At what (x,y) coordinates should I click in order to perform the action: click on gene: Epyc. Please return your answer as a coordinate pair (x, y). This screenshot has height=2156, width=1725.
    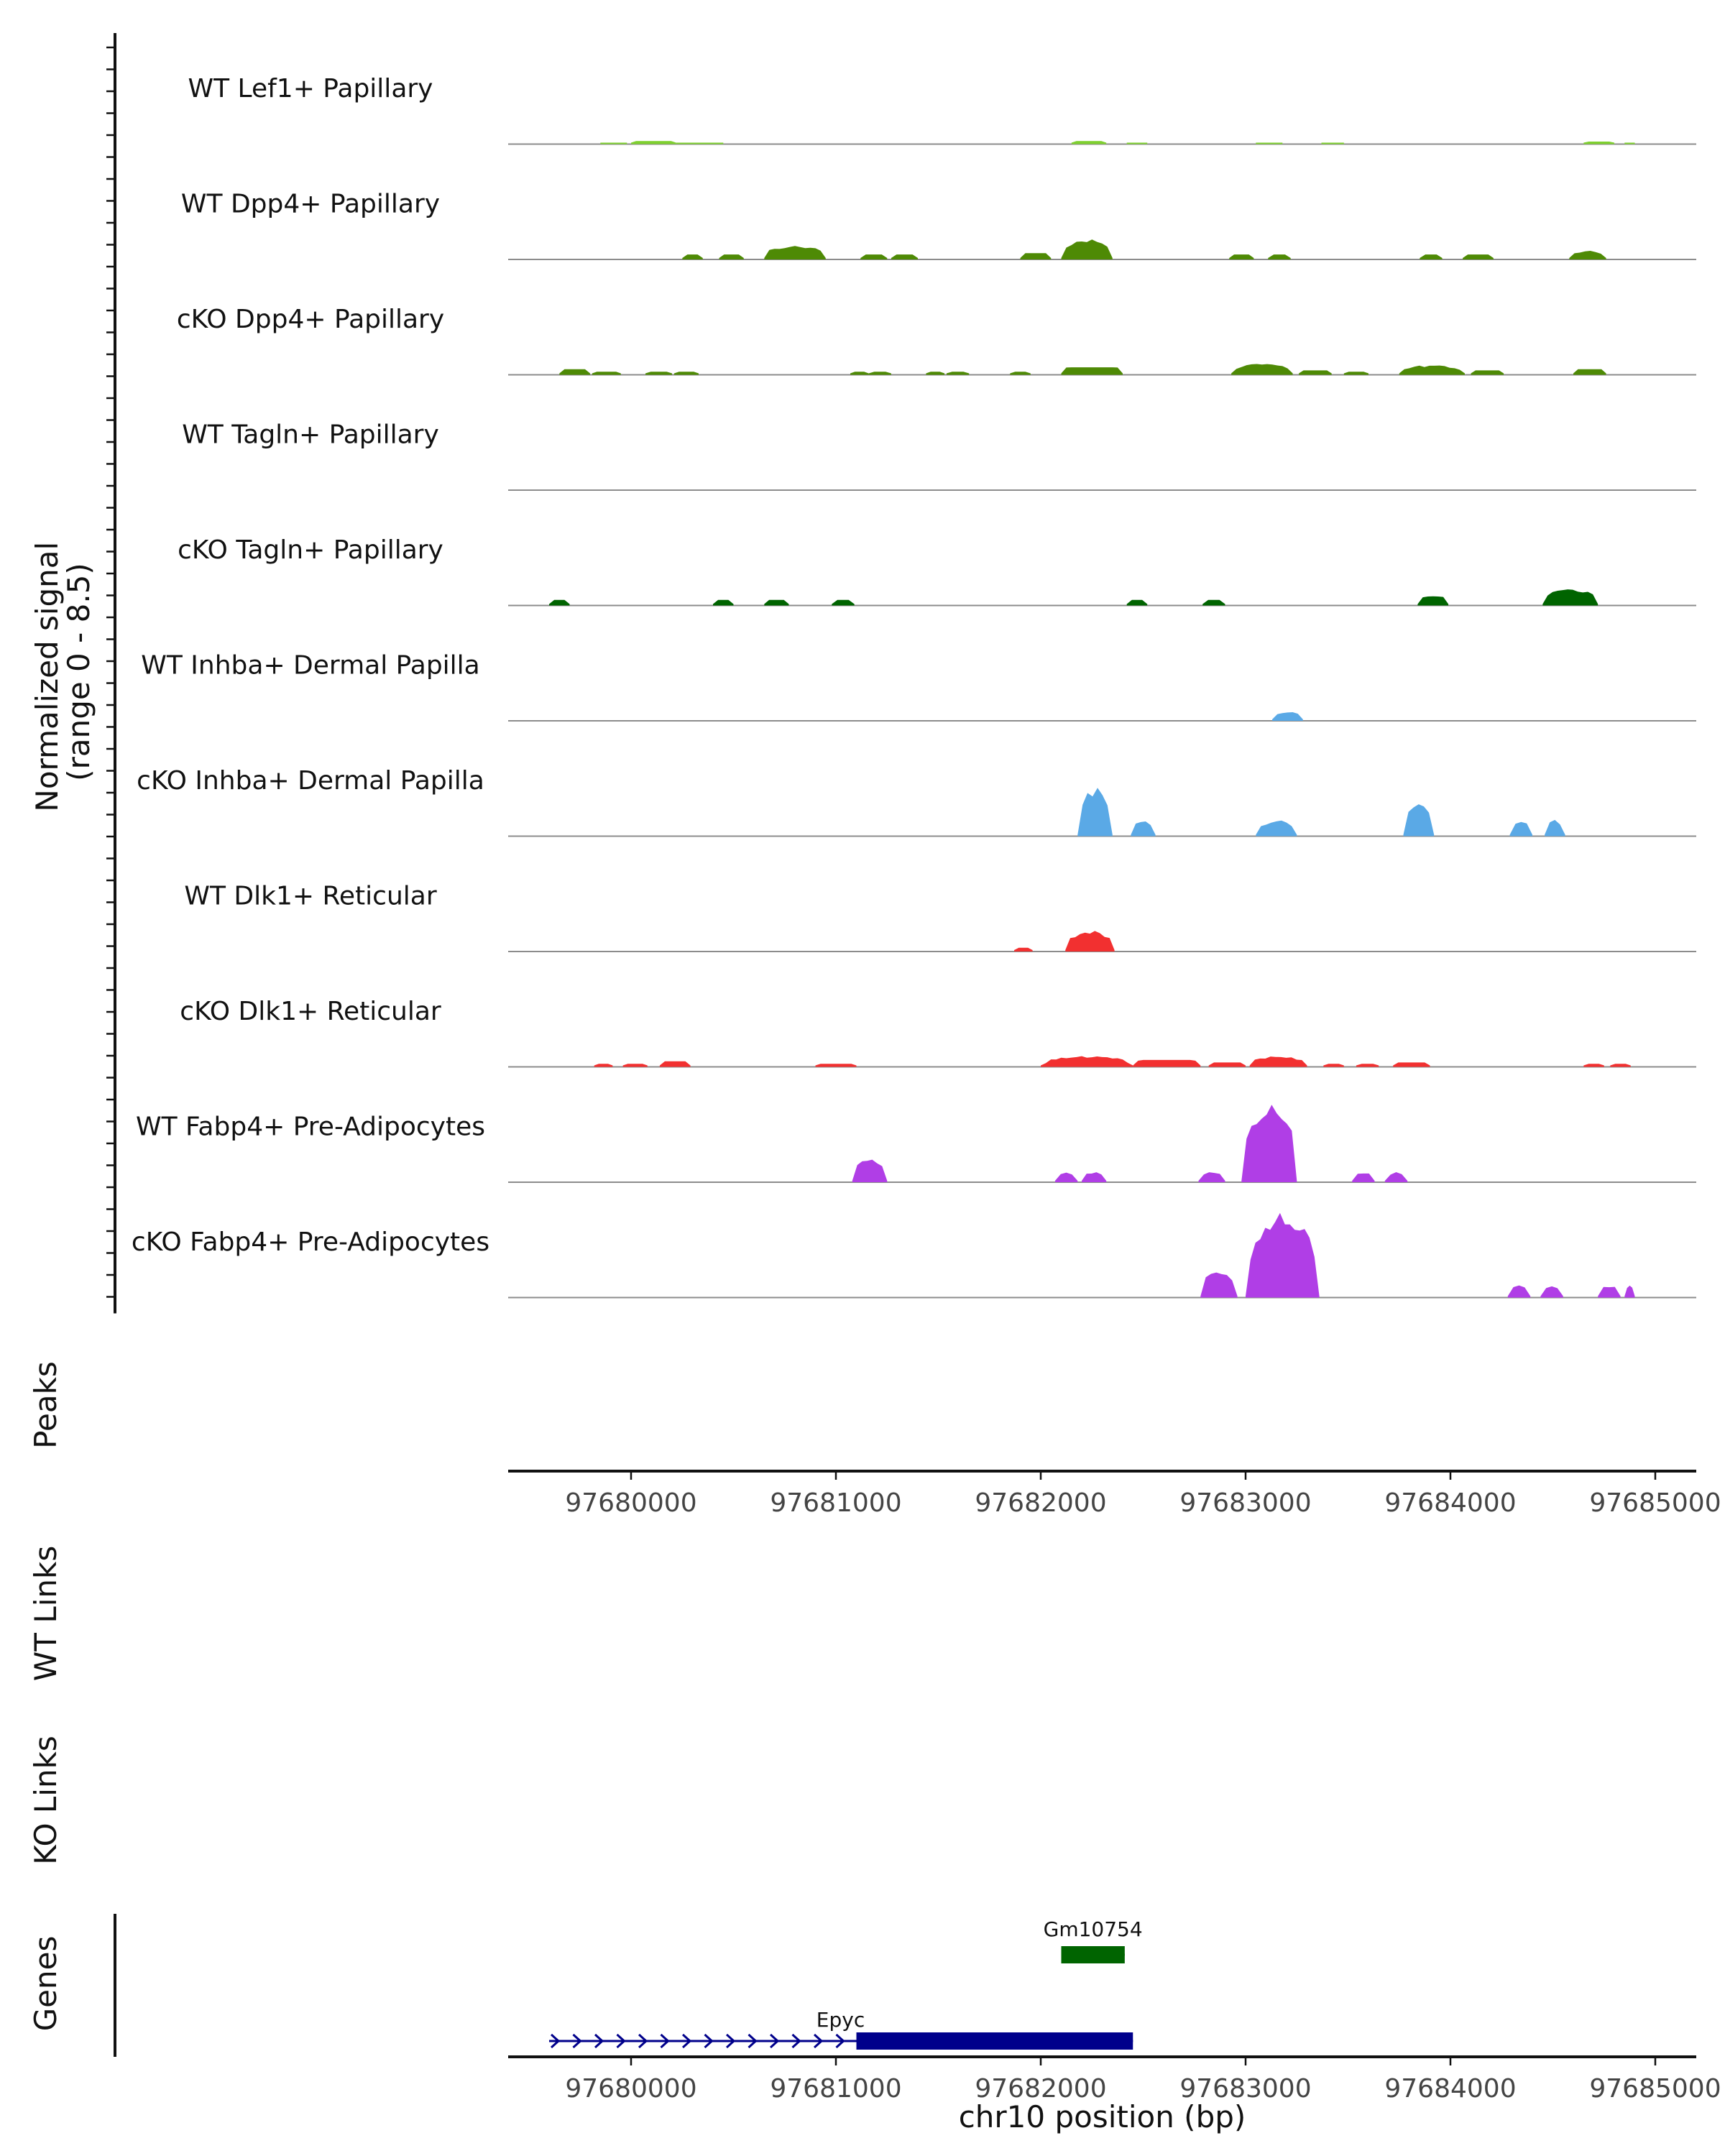
    Looking at the image, I should click on (841, 2029).